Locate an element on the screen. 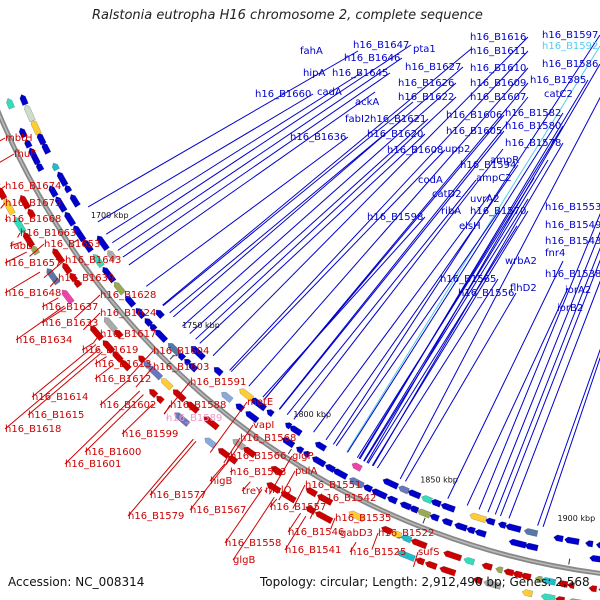 The height and width of the screenshot is (600, 600). gene-label-plus: h16_B1579 is located at coordinates (156, 516).